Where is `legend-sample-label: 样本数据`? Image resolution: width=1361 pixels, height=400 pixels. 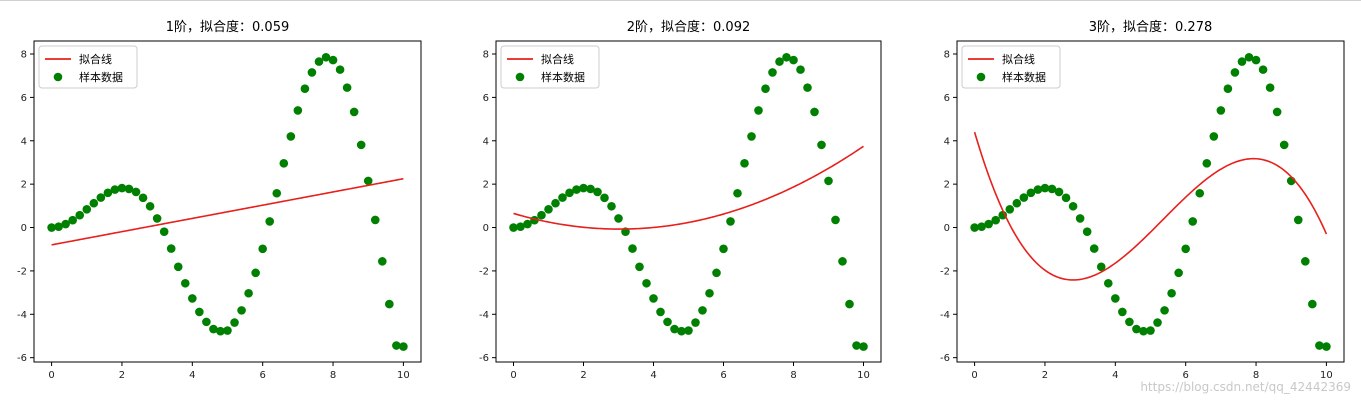 legend-sample-label: 样本数据 is located at coordinates (1024, 77).